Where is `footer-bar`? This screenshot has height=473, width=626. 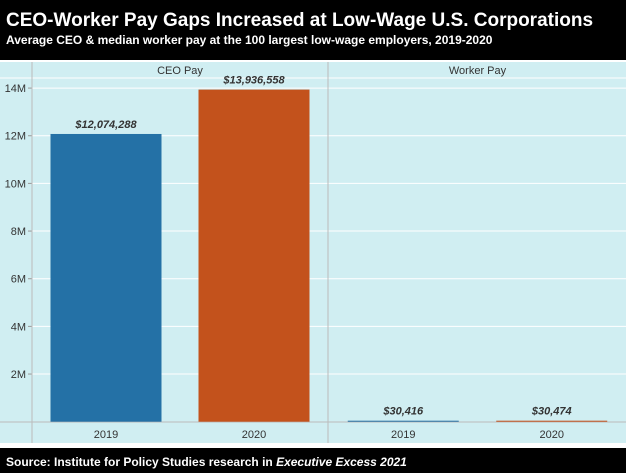
footer-bar is located at coordinates (313, 460).